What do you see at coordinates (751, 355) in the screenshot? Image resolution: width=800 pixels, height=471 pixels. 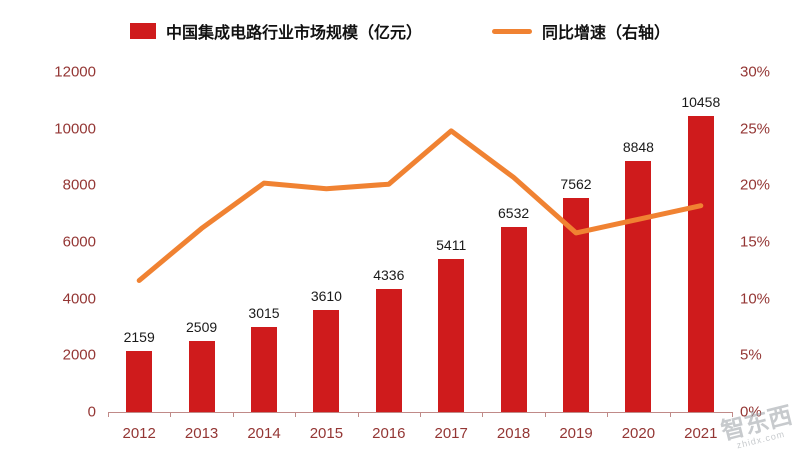 I see `right-axis-tick-label: 5%` at bounding box center [751, 355].